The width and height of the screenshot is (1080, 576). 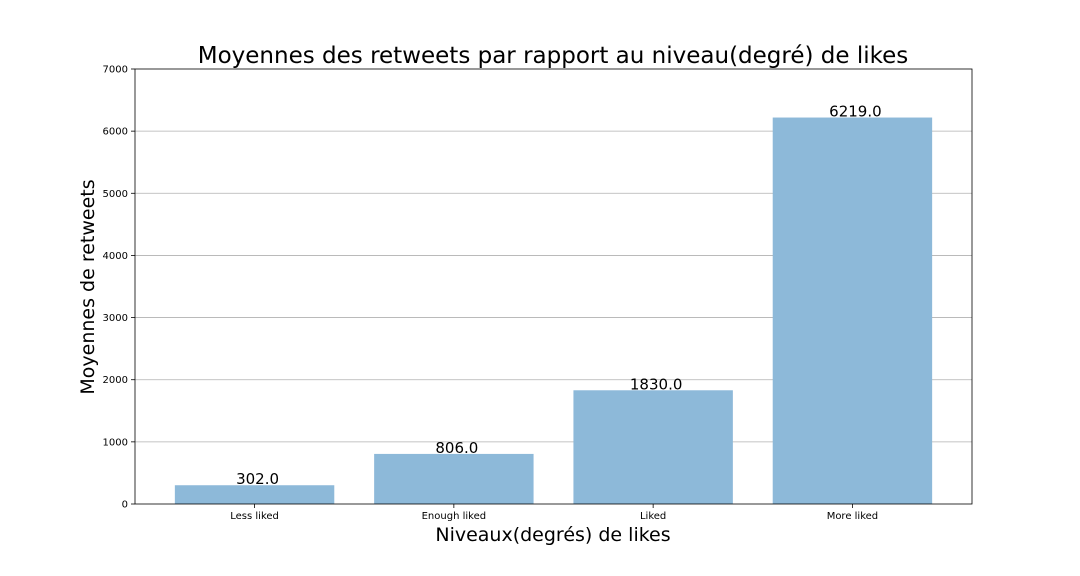 I want to click on y-tick-label: 4000, so click(x=115, y=256).